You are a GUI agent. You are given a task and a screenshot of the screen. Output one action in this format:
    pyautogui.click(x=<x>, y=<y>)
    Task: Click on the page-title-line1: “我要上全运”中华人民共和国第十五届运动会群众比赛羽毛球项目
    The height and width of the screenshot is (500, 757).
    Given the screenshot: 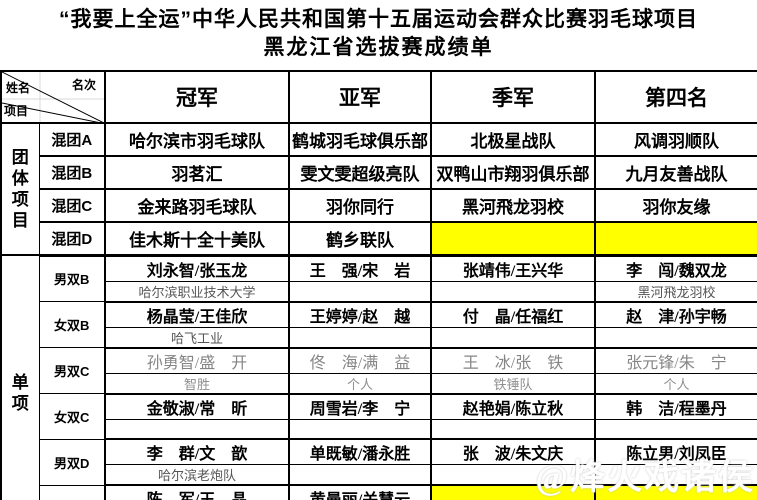 What is the action you would take?
    pyautogui.click(x=378, y=19)
    